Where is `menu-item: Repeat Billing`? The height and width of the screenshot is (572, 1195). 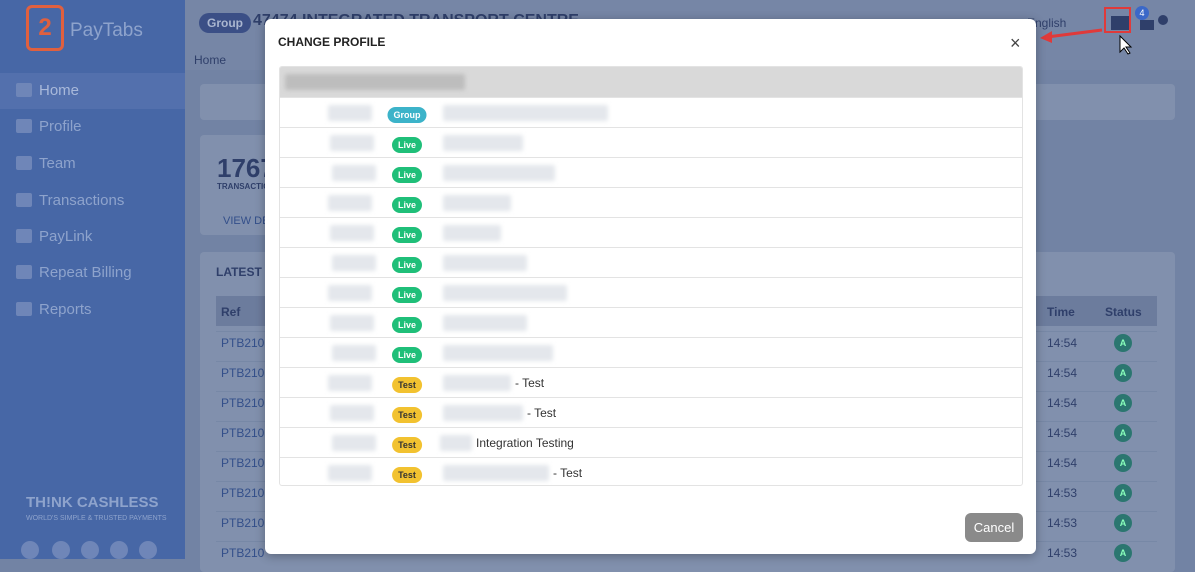 menu-item: Repeat Billing is located at coordinates (85, 272).